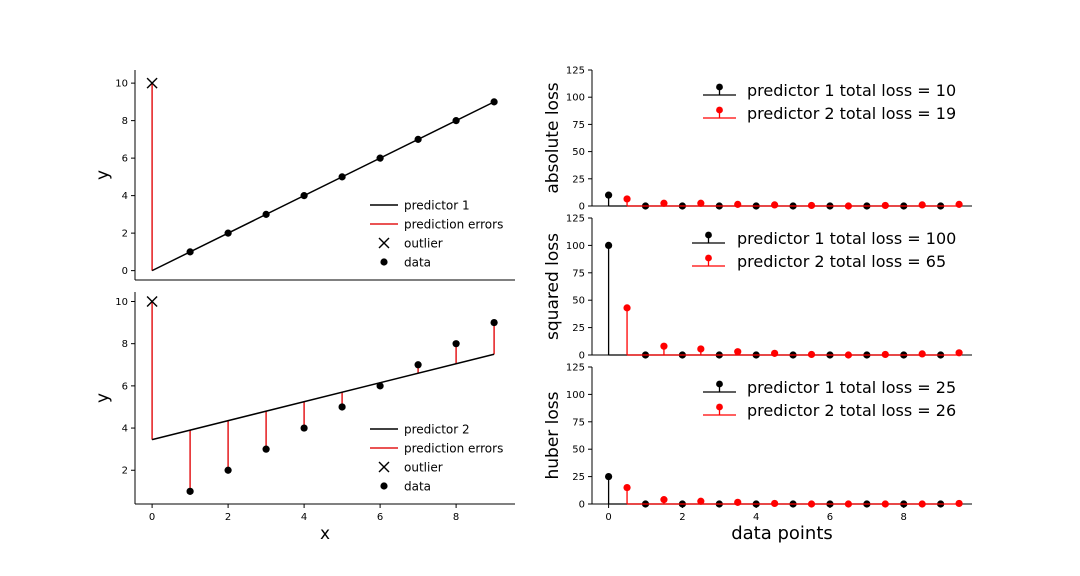 Image resolution: width=1080 pixels, height=576 pixels. Describe the element at coordinates (578, 301) in the screenshot. I see `chart-3-ytick-label: 50` at that location.